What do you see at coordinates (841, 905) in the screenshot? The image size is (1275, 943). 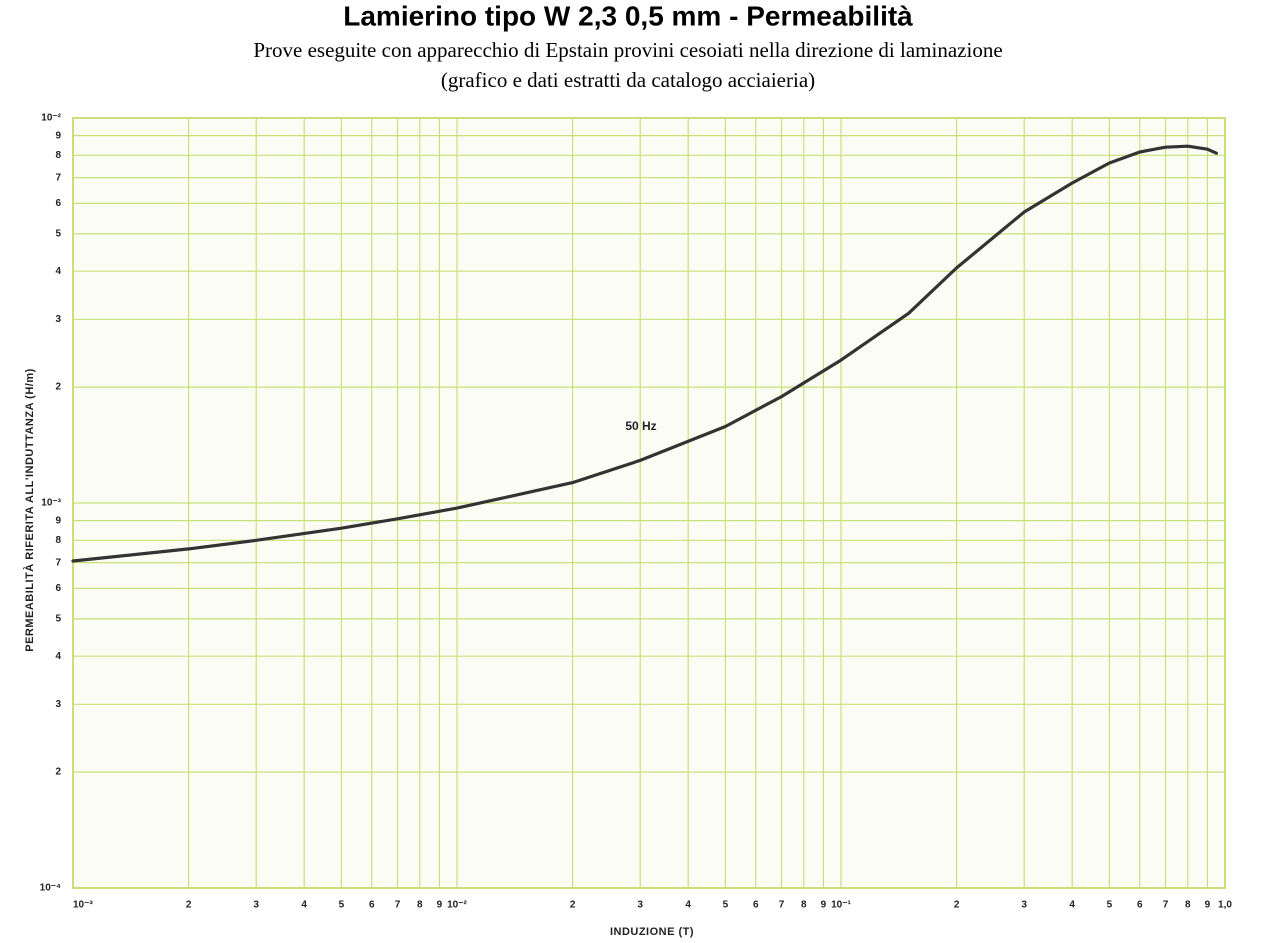 I see `x-tick-label: 10⁻¹` at bounding box center [841, 905].